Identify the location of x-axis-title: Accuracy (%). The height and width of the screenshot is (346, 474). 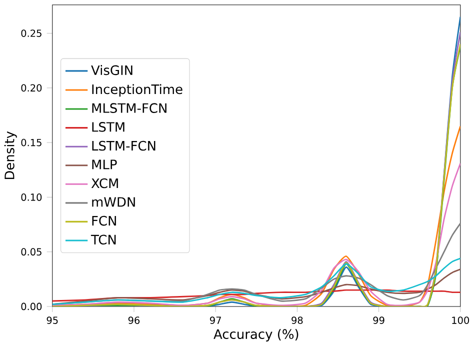
(256, 335).